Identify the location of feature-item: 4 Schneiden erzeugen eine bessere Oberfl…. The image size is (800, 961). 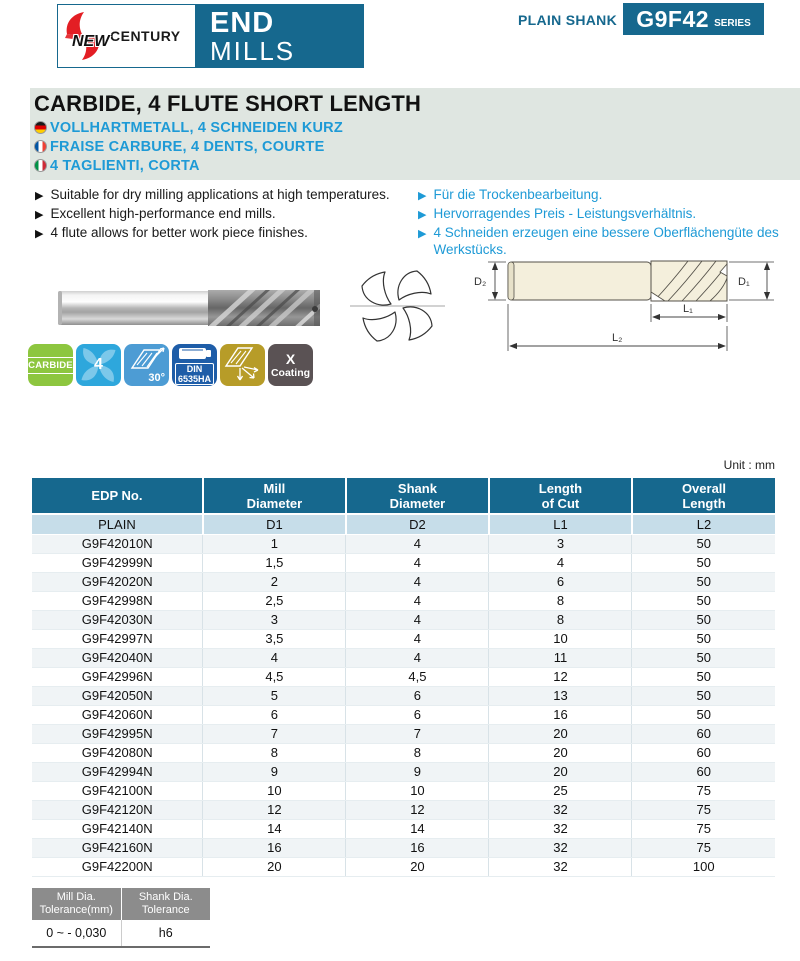
(602, 241).